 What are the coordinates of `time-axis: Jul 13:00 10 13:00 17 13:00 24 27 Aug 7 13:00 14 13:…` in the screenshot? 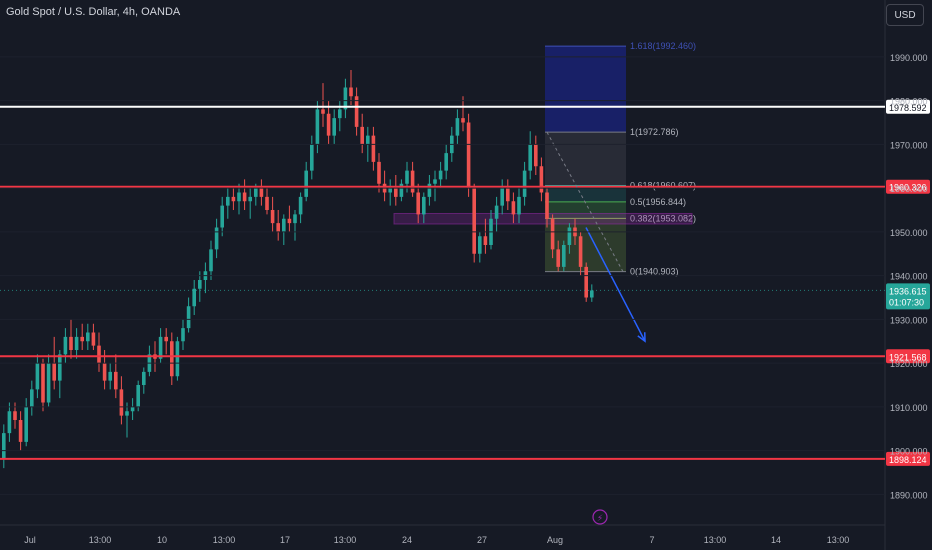 It's located at (436, 540).